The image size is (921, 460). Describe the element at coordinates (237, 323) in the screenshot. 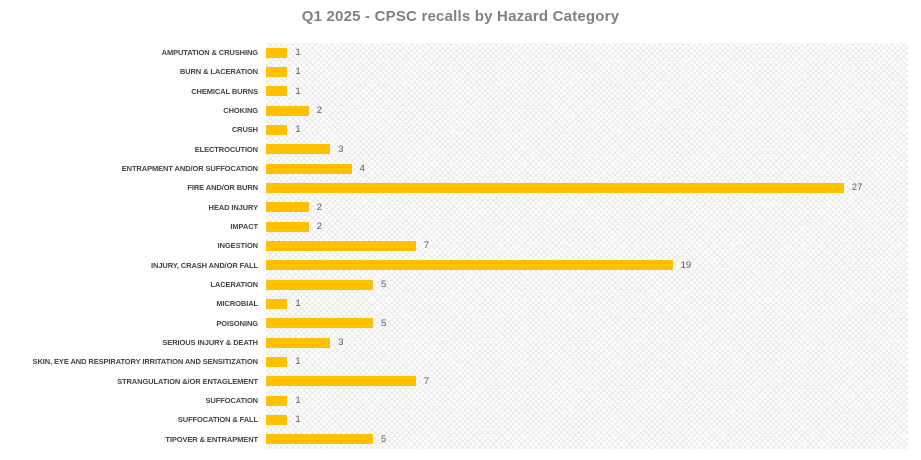

I see `category-label: POISONING` at that location.